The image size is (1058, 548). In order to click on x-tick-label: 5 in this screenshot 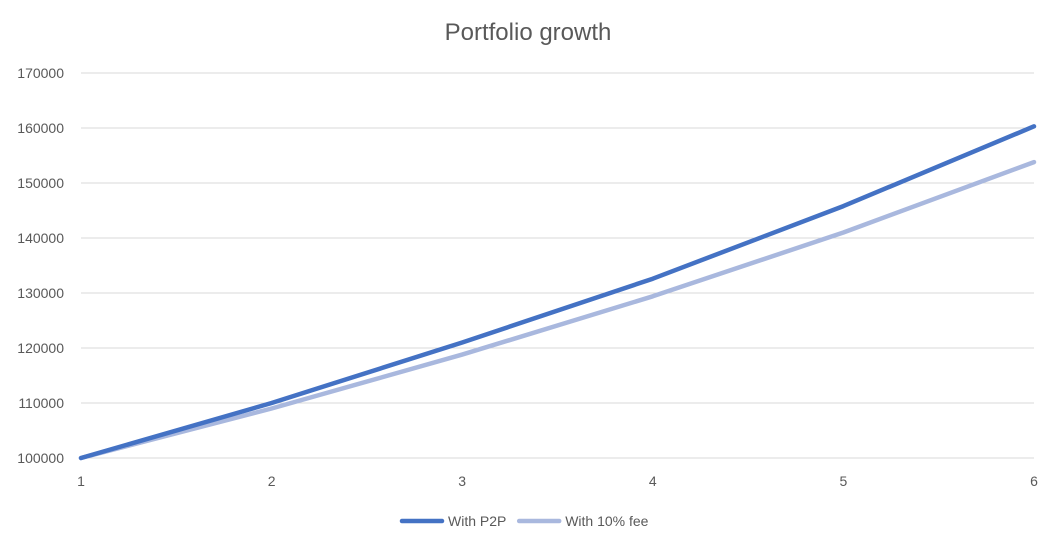, I will do `click(844, 481)`.